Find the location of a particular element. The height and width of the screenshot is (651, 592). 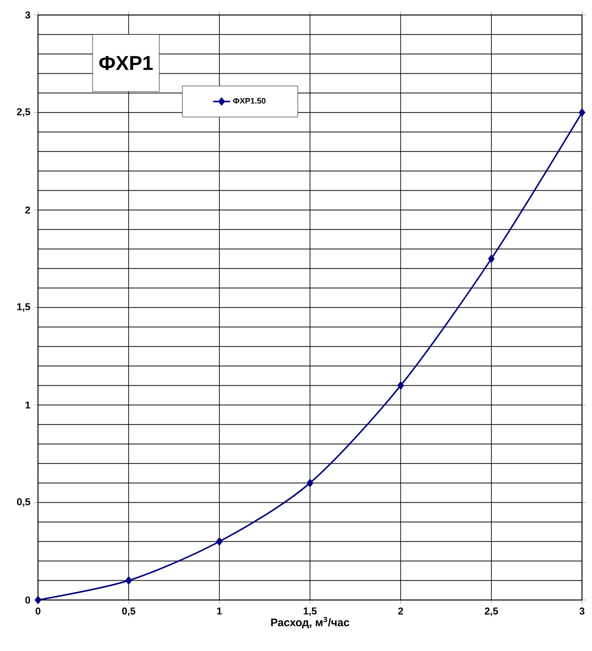

y-tick-label: 1 is located at coordinates (28, 405).